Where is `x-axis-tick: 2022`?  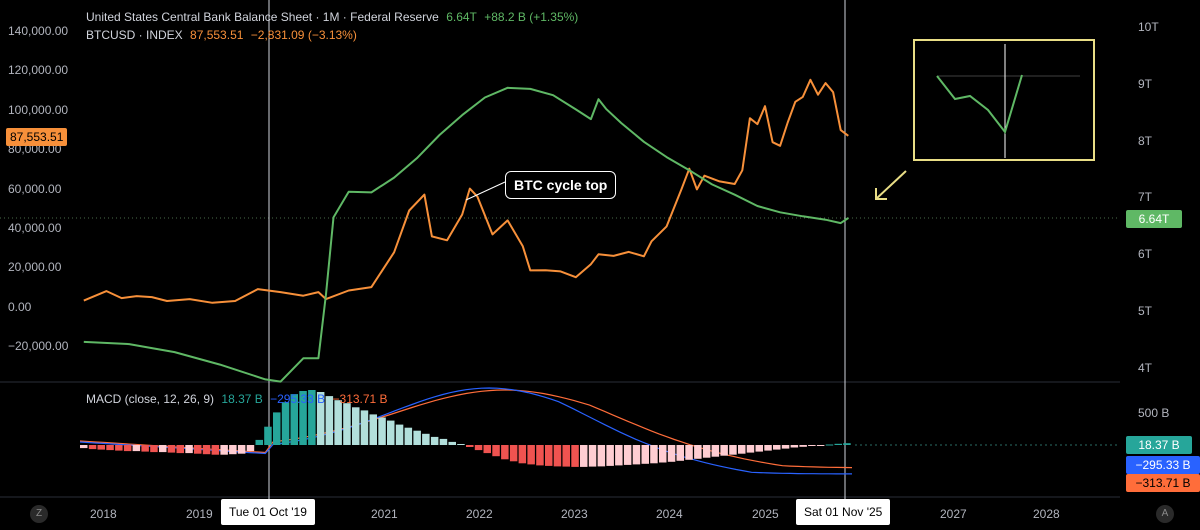 x-axis-tick: 2022 is located at coordinates (479, 514).